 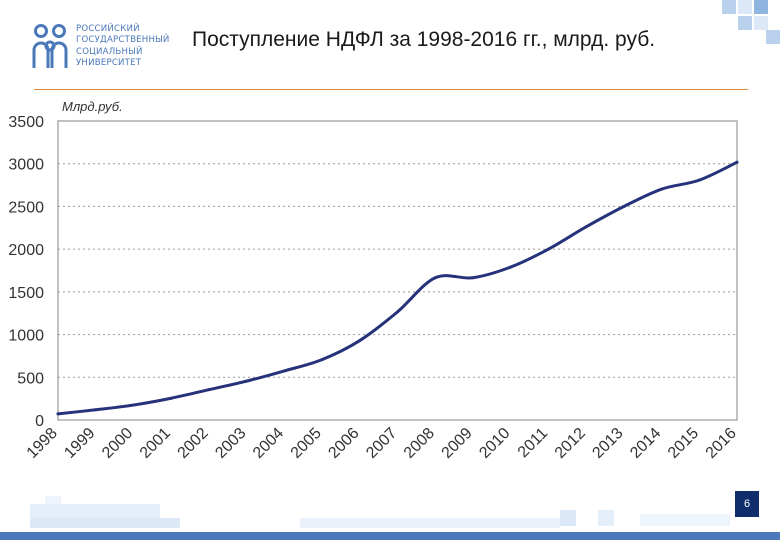 I want to click on logo-line: РОССИЙСКИЙ, so click(x=108, y=29).